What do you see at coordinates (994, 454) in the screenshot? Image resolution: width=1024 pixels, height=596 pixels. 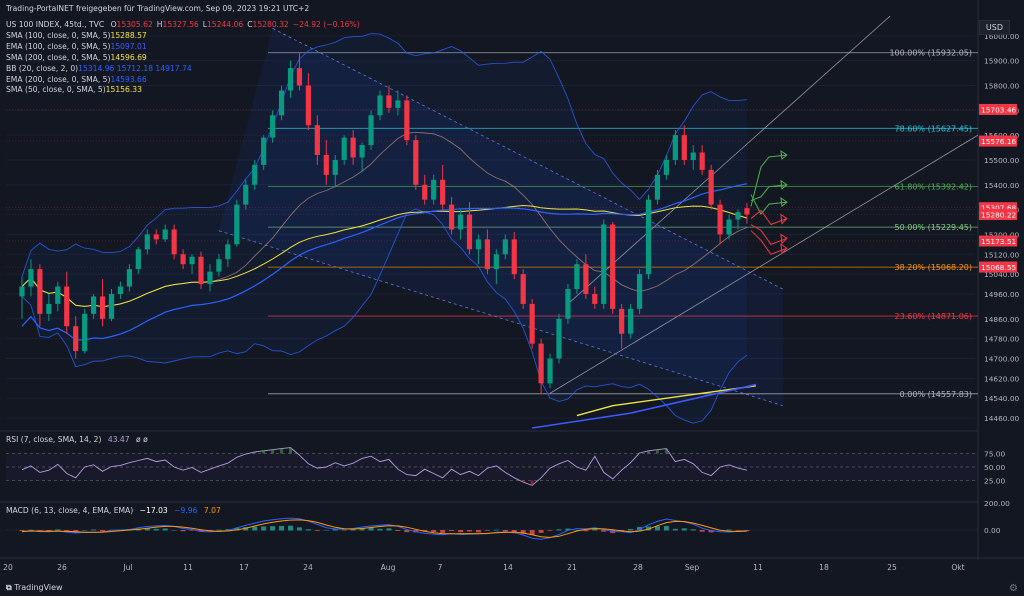 I see `rsi-tick-label: 75.00` at bounding box center [994, 454].